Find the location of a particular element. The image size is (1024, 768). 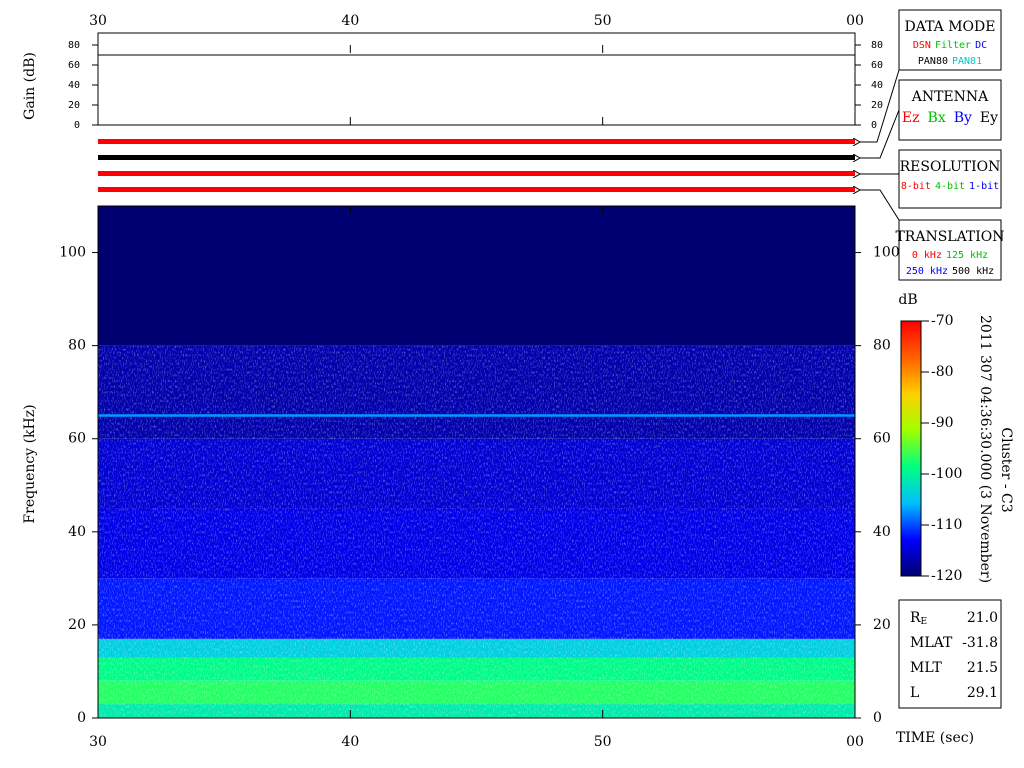

ephemeris-value: -31.8 is located at coordinates (980, 643).